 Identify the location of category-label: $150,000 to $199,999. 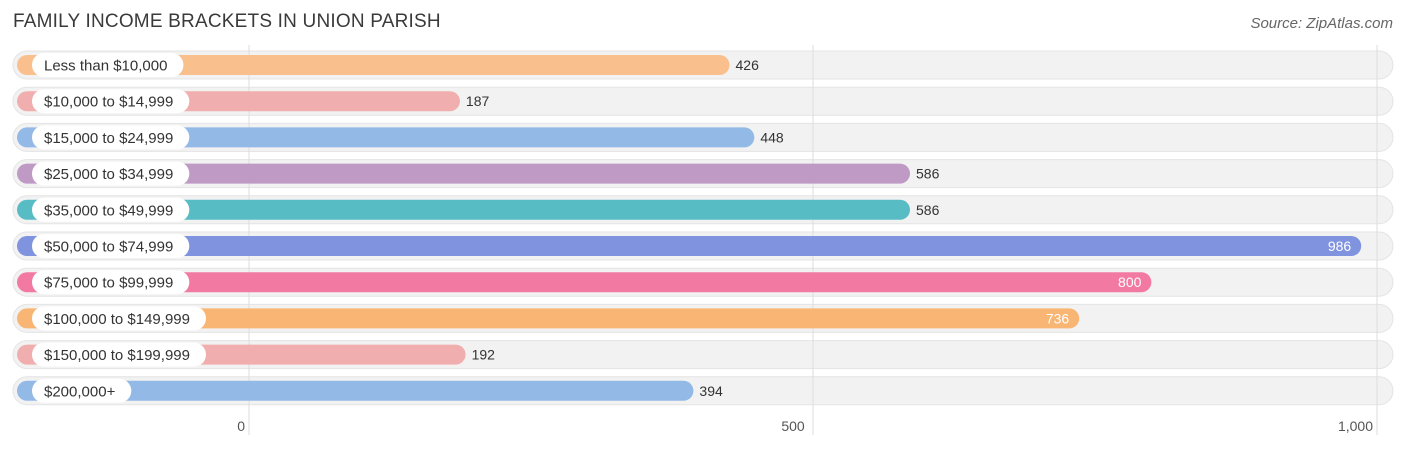
(117, 355).